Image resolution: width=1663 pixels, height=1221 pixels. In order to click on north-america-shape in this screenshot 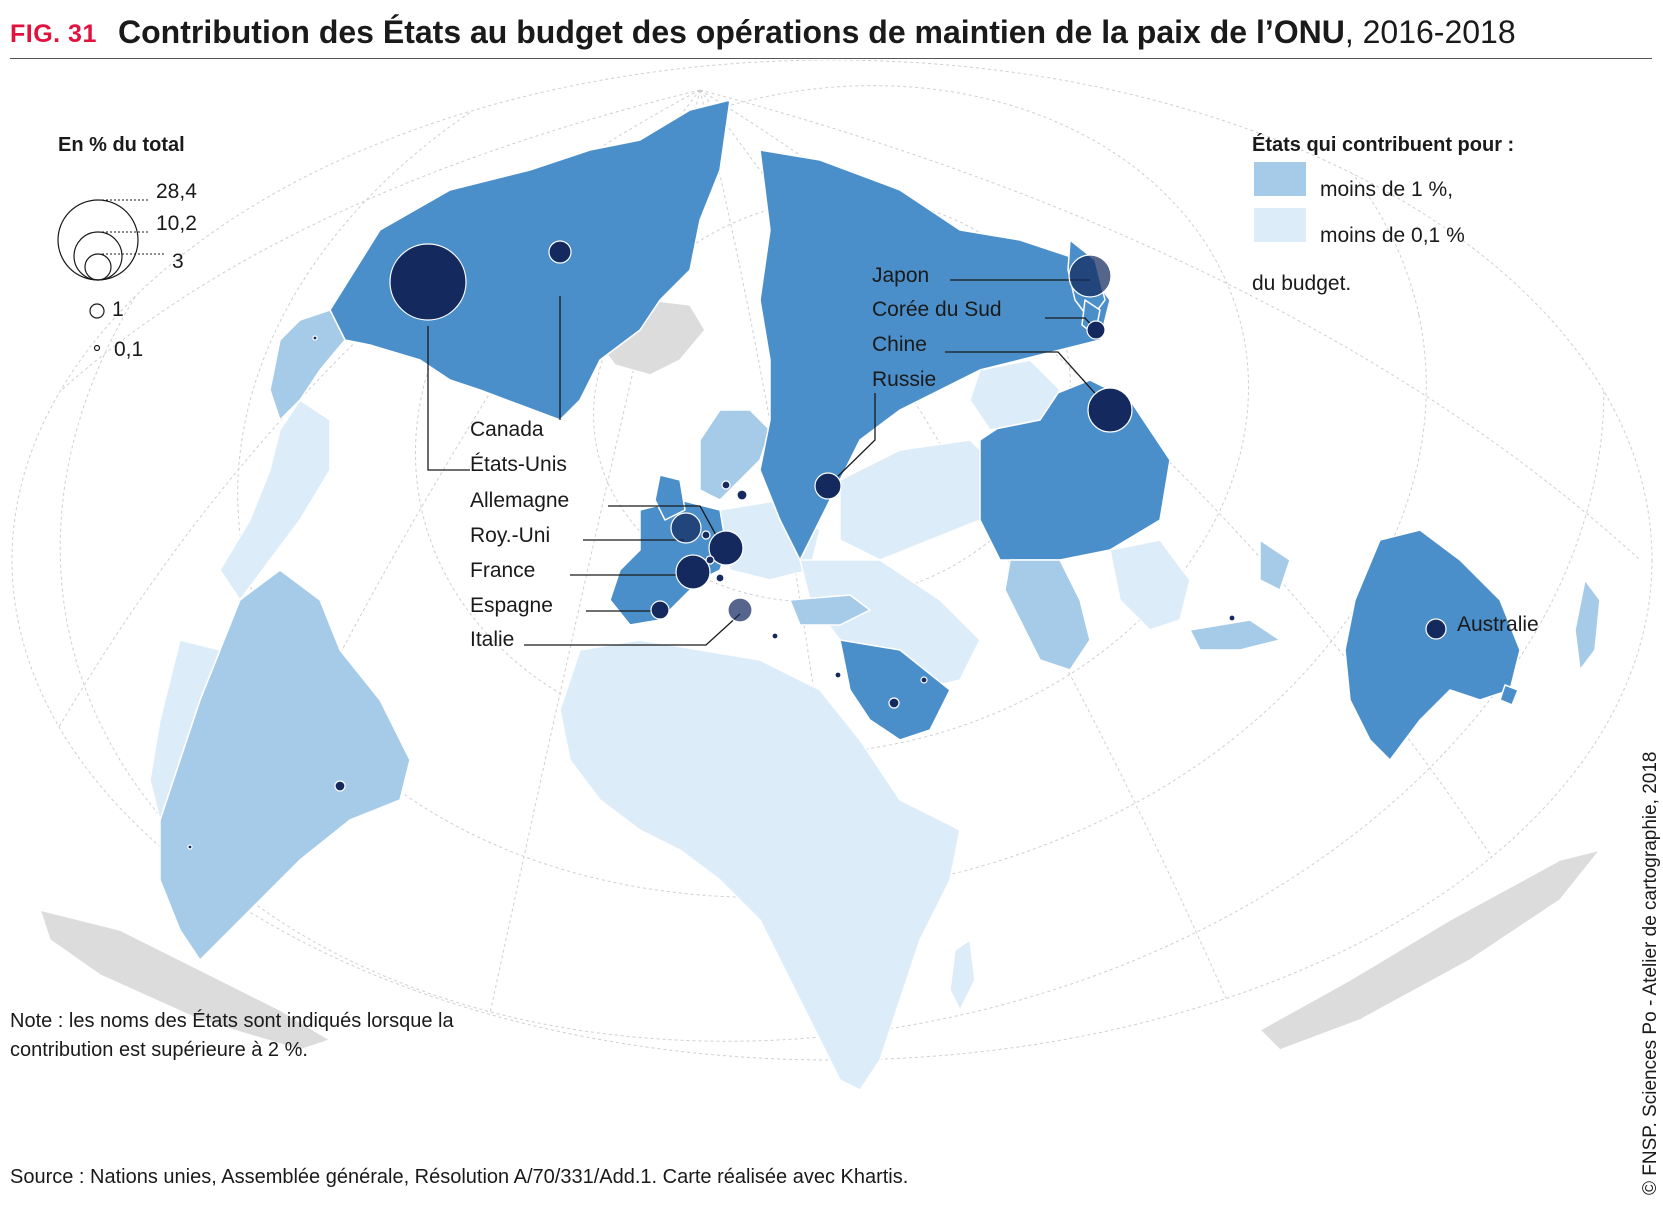, I will do `click(530, 260)`.